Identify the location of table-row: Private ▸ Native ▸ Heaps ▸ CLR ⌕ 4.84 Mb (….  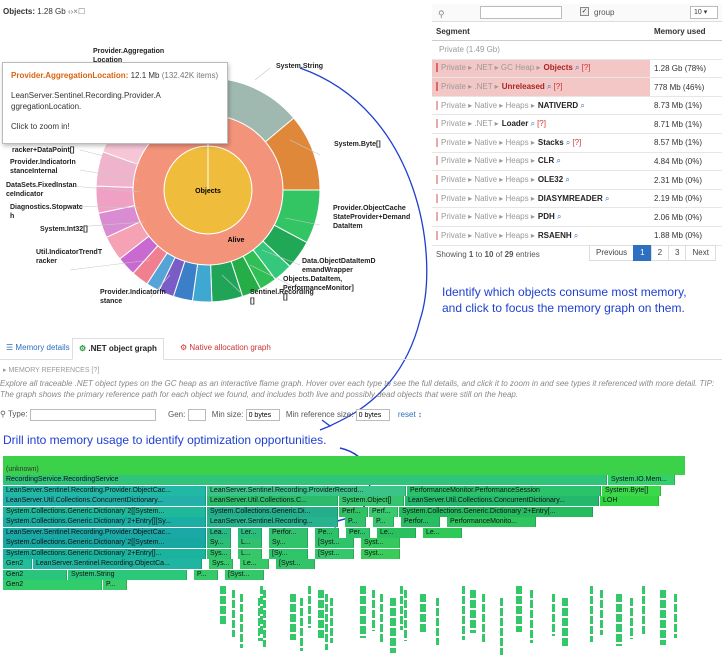
(577, 162).